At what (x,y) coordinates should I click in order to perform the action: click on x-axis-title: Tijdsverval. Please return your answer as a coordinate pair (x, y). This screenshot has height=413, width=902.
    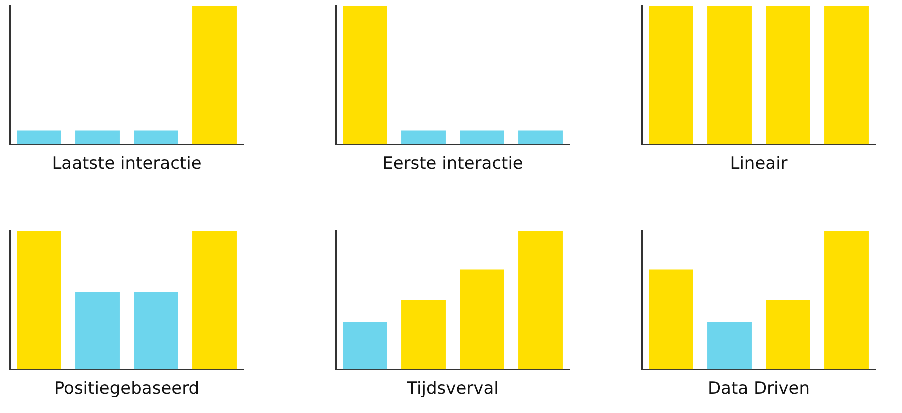
    Looking at the image, I should click on (452, 389).